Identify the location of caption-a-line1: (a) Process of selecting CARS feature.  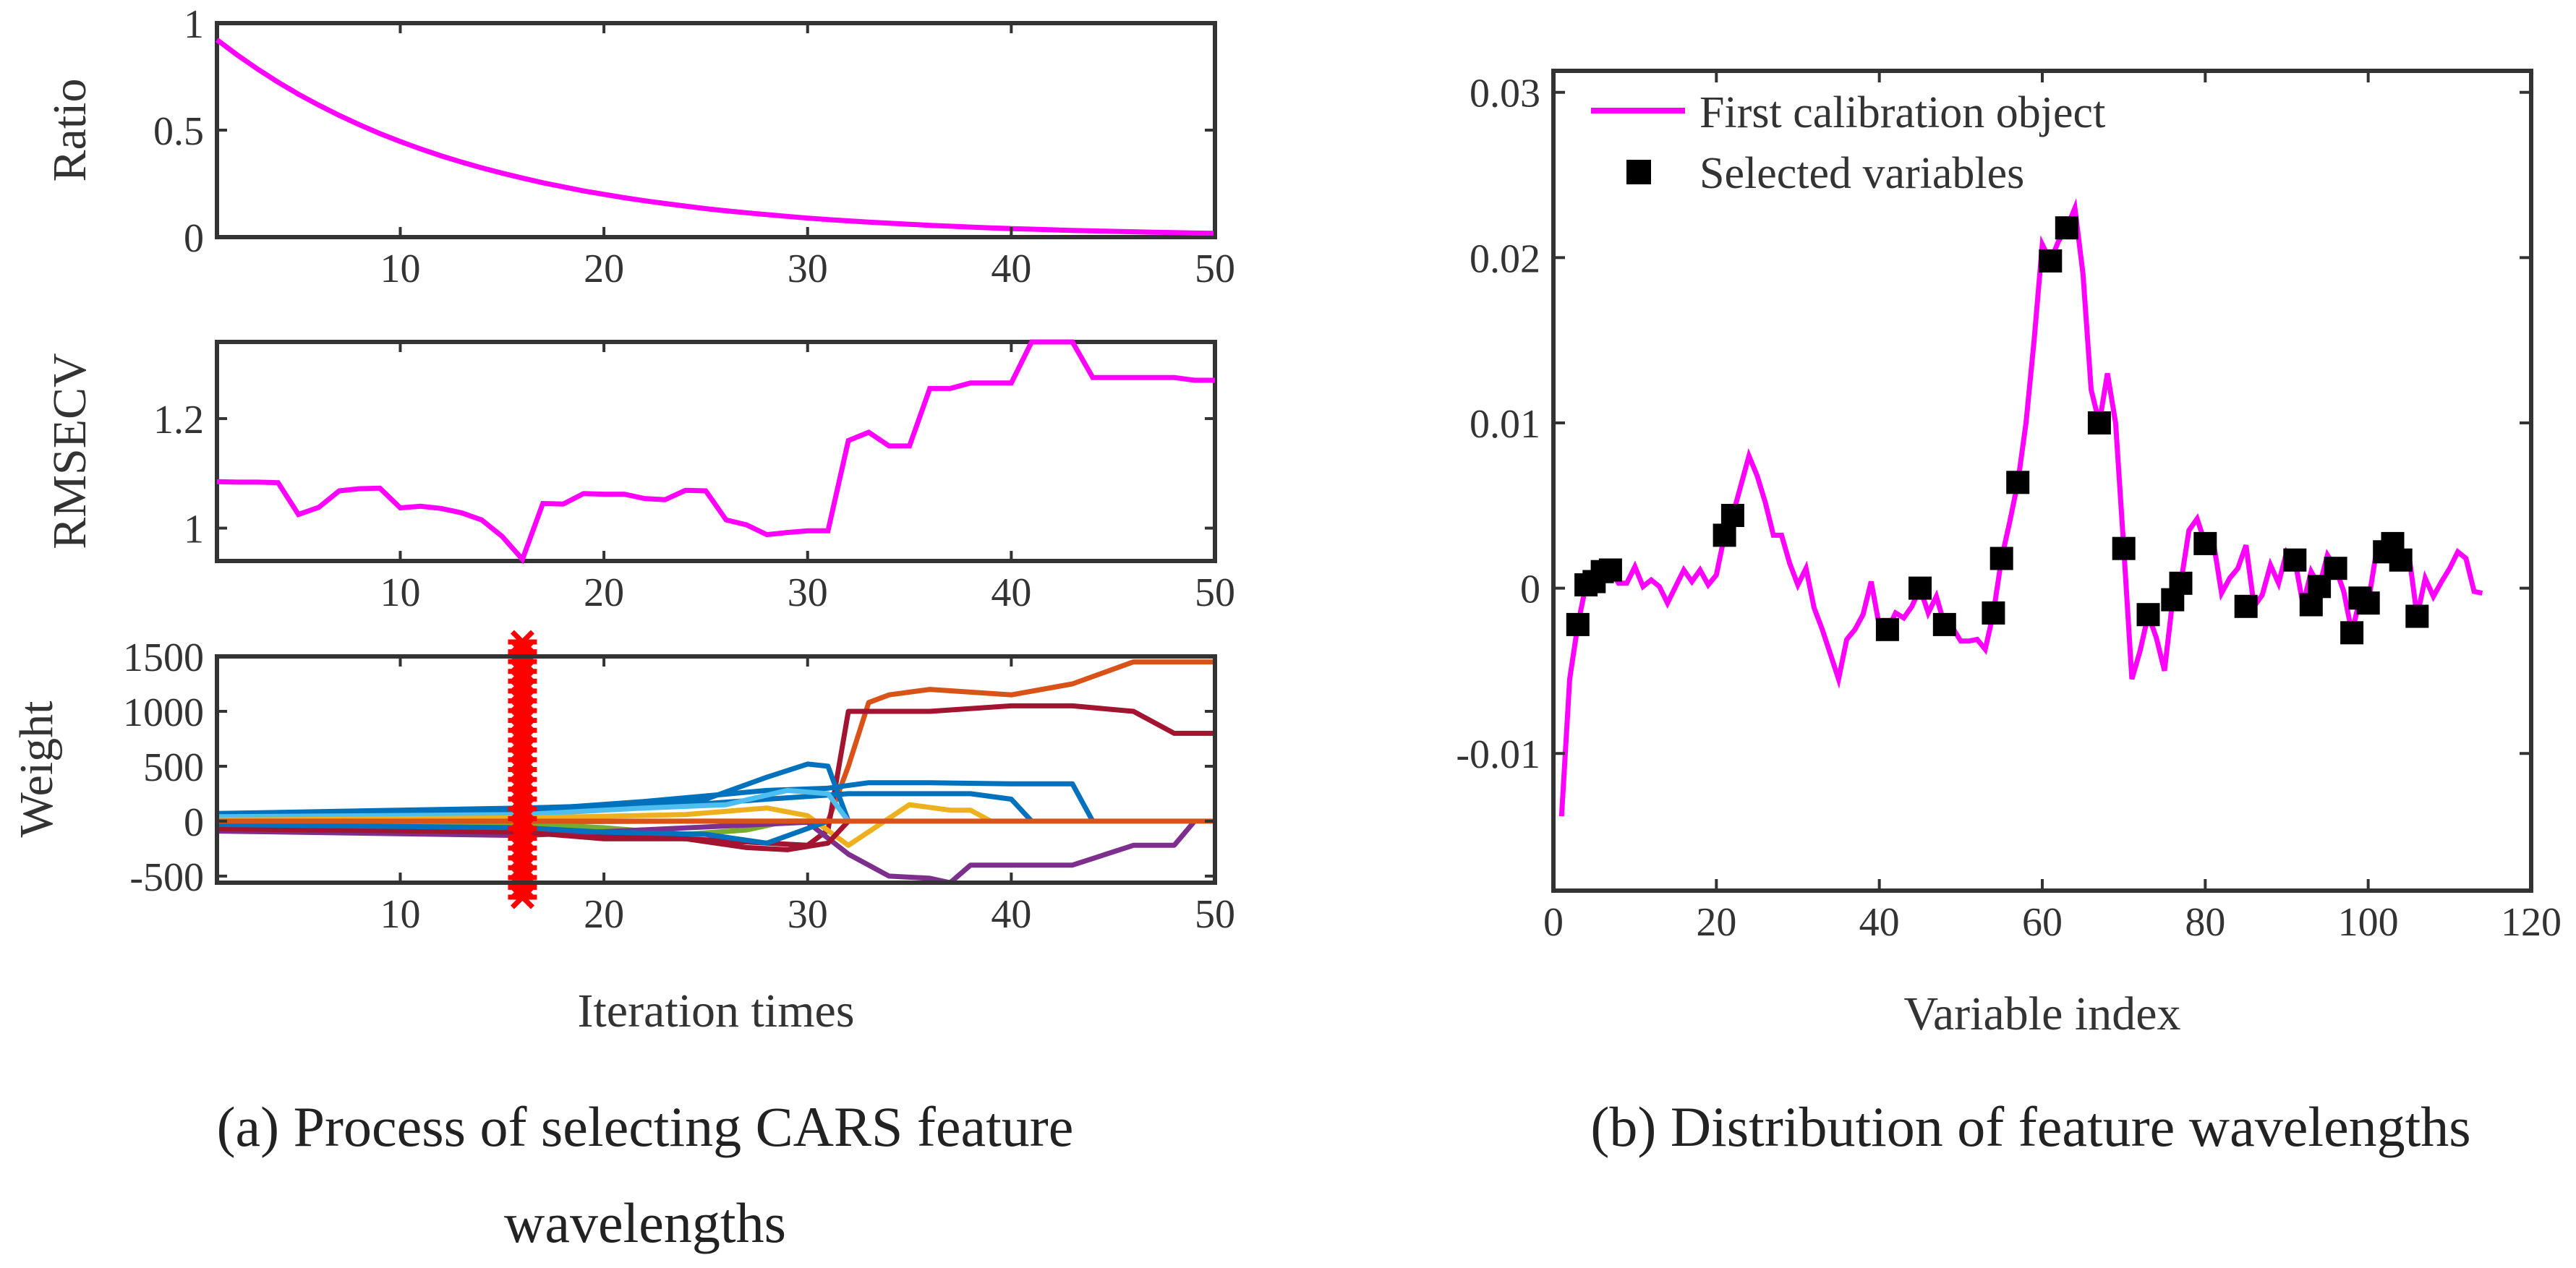
(645, 1126).